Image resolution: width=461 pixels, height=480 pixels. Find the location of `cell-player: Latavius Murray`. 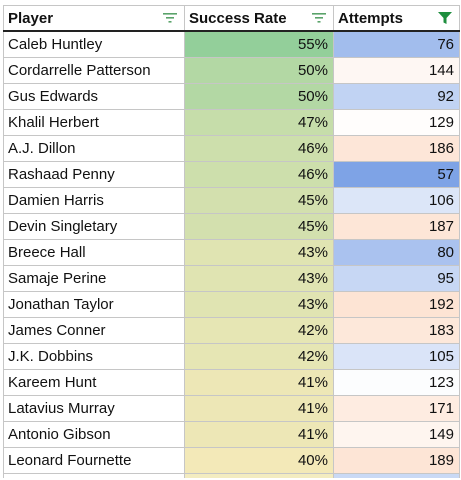

cell-player: Latavius Murray is located at coordinates (94, 408).